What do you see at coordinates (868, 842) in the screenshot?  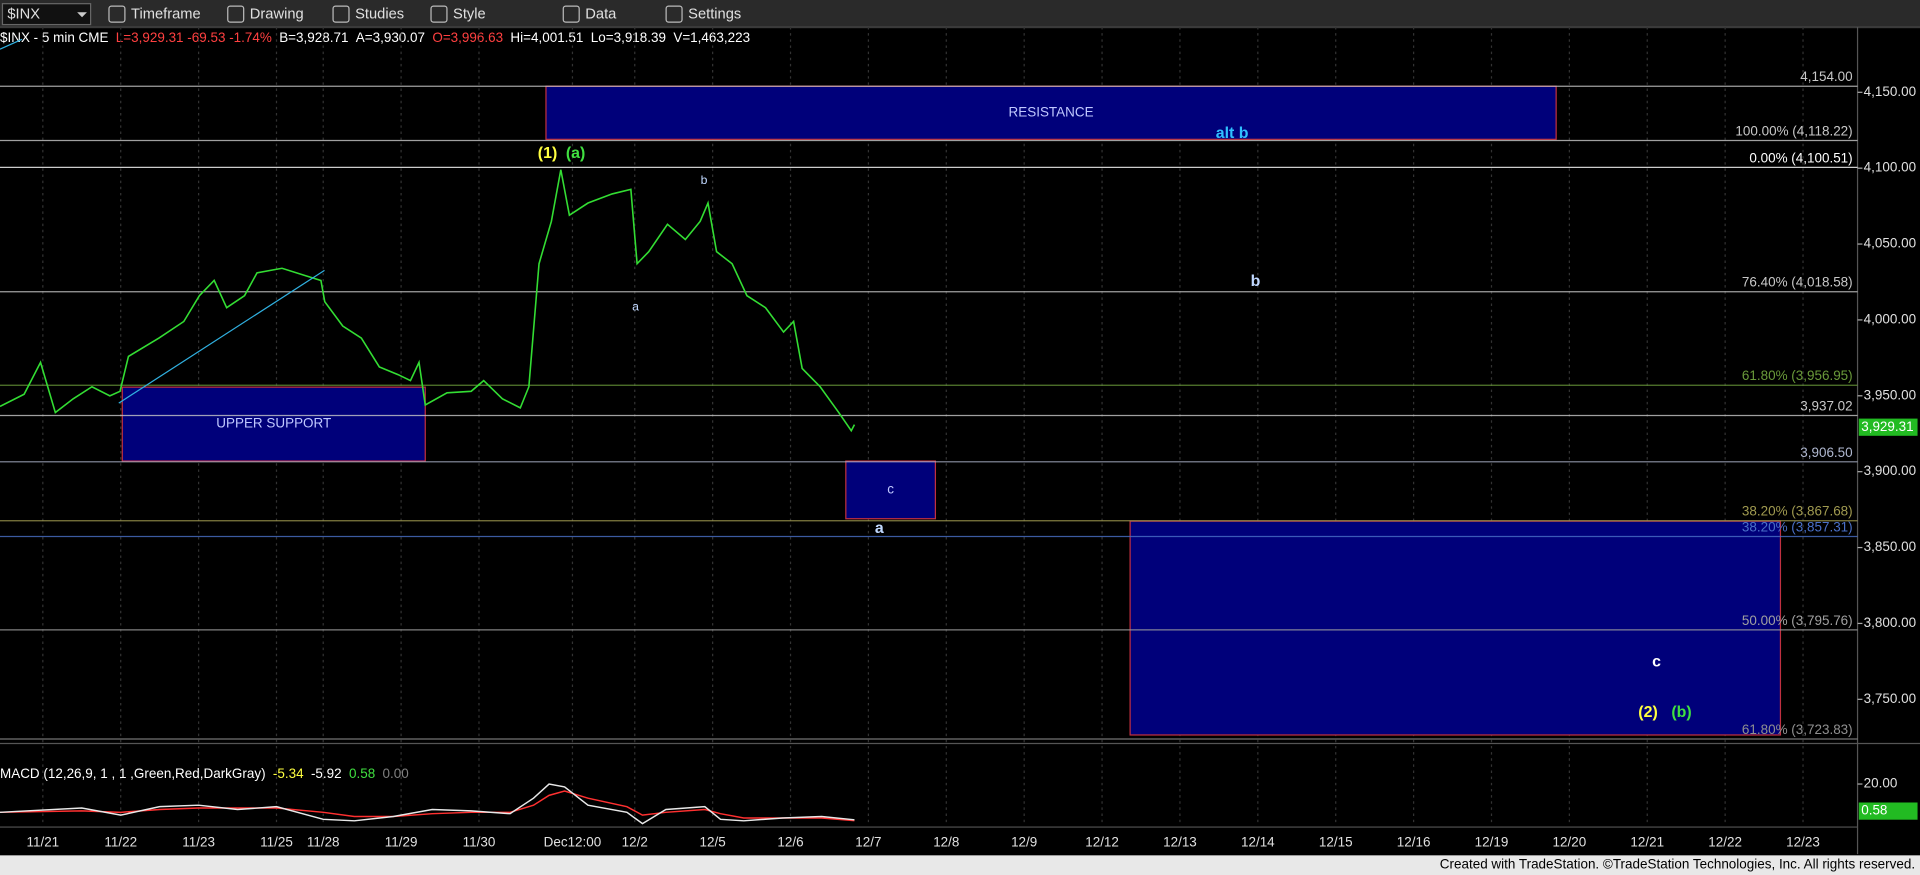 I see `x-tick-label: 12/7` at bounding box center [868, 842].